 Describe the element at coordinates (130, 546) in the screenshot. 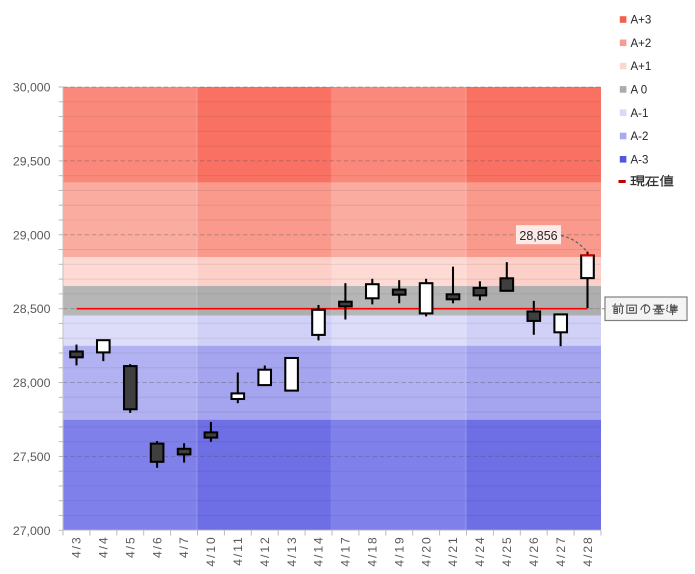

I see `svg-text: 4/5` at that location.